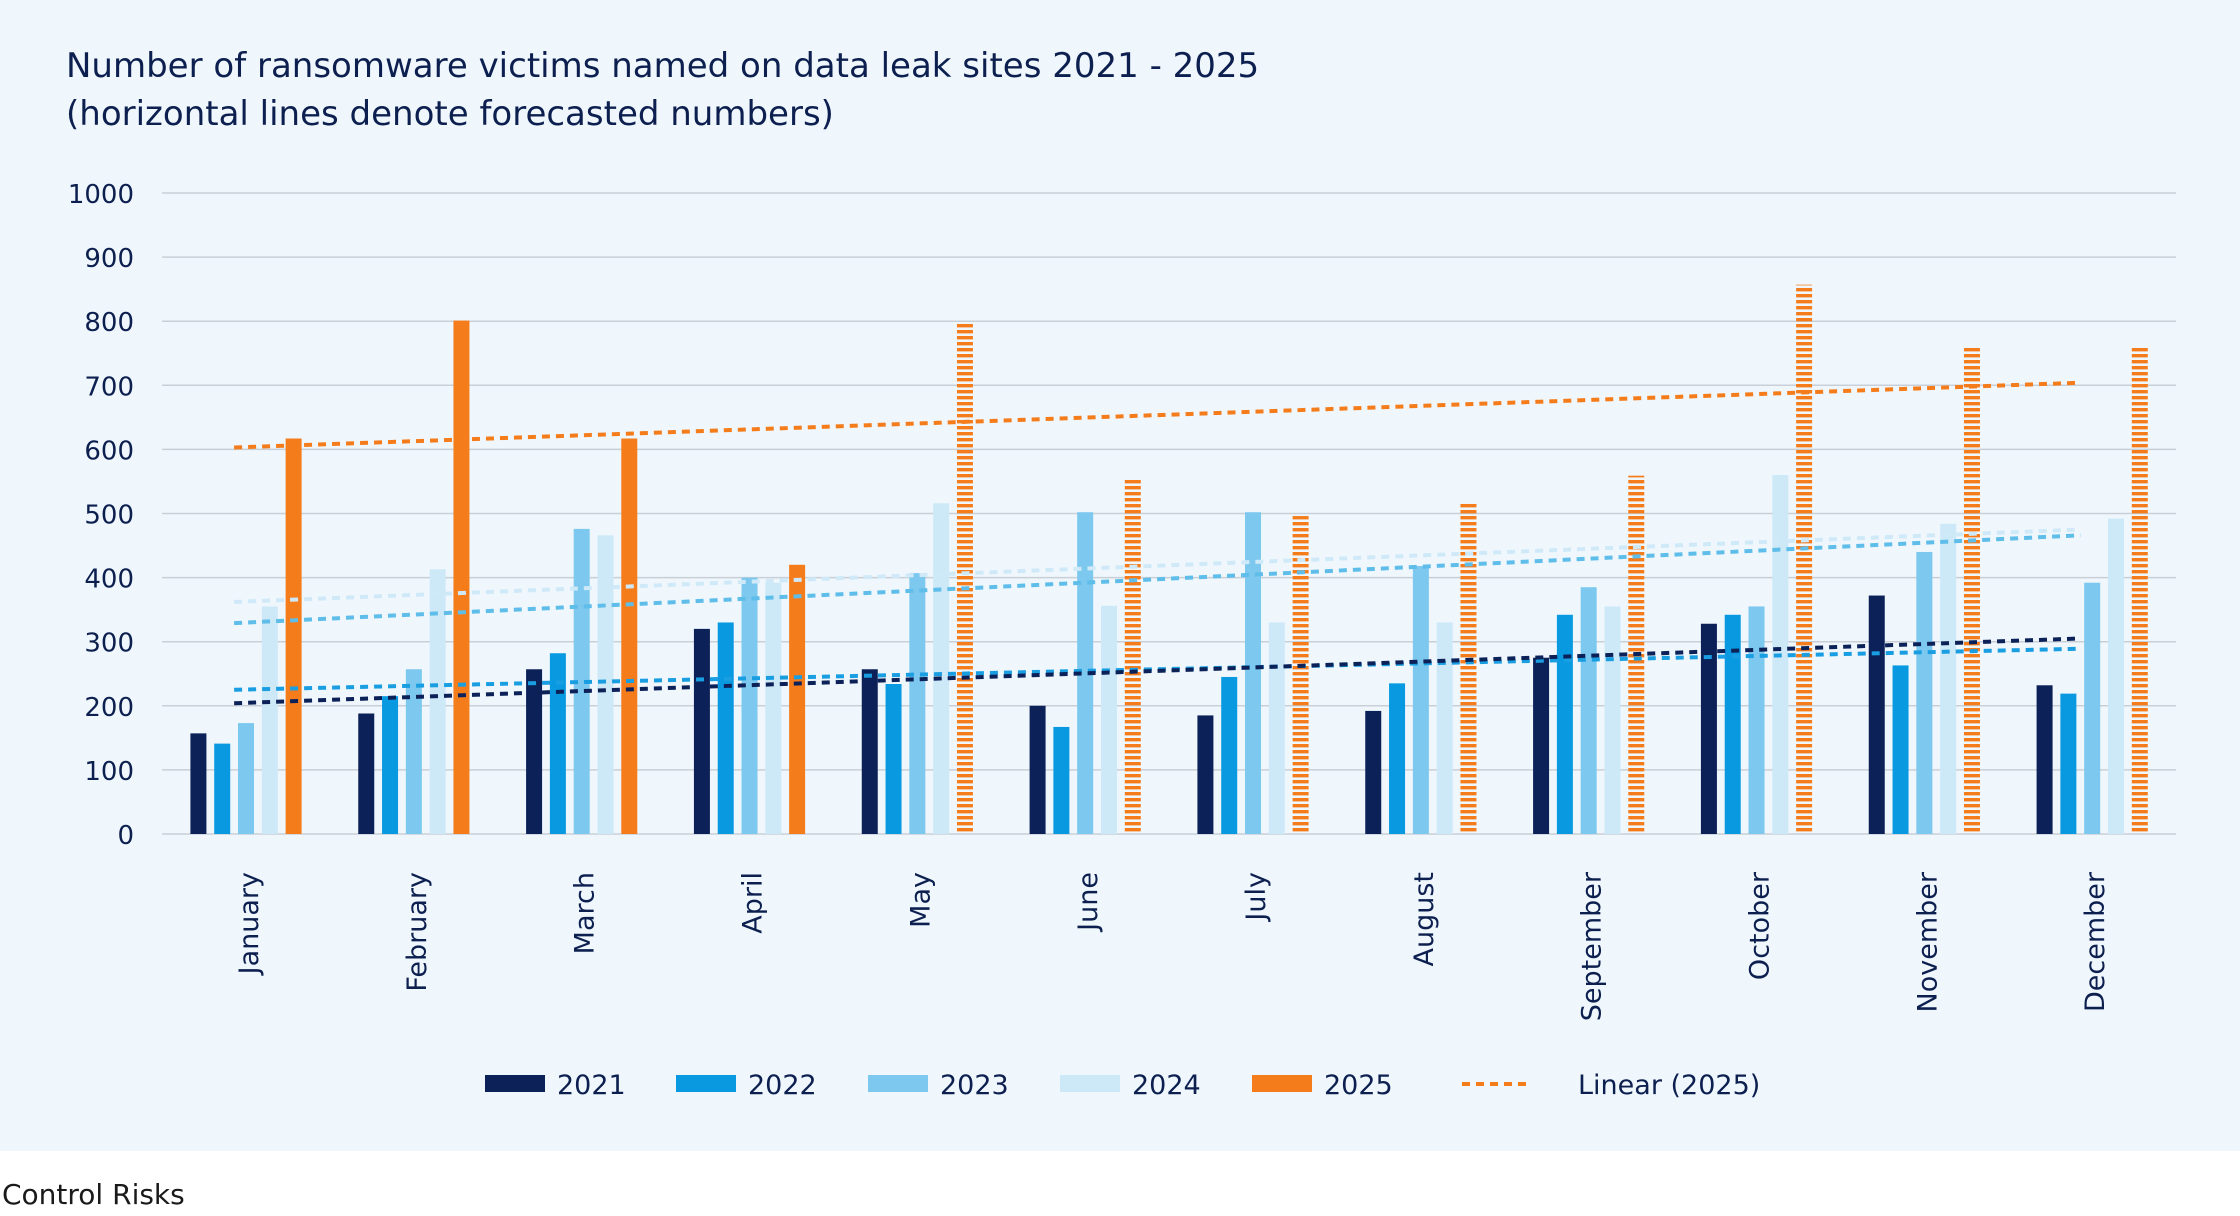  What do you see at coordinates (125, 836) in the screenshot?
I see `y-tick-label: 0` at bounding box center [125, 836].